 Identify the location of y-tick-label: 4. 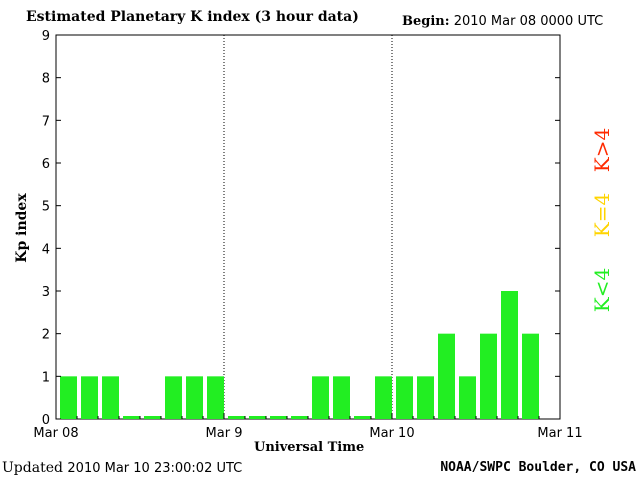
(46, 249).